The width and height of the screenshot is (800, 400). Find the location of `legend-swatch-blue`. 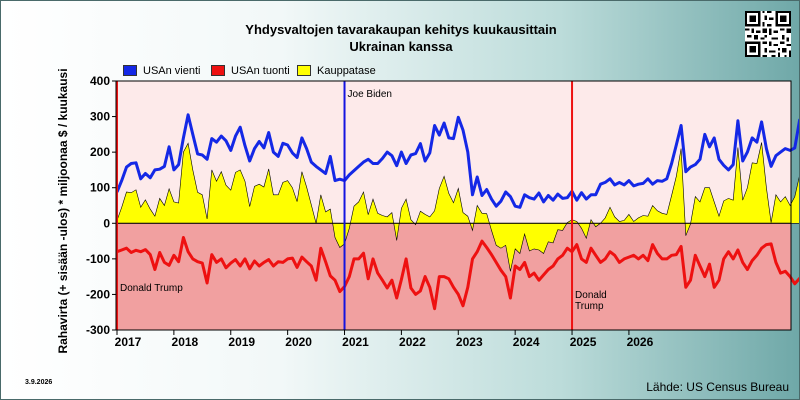

legend-swatch-blue is located at coordinates (130, 70).